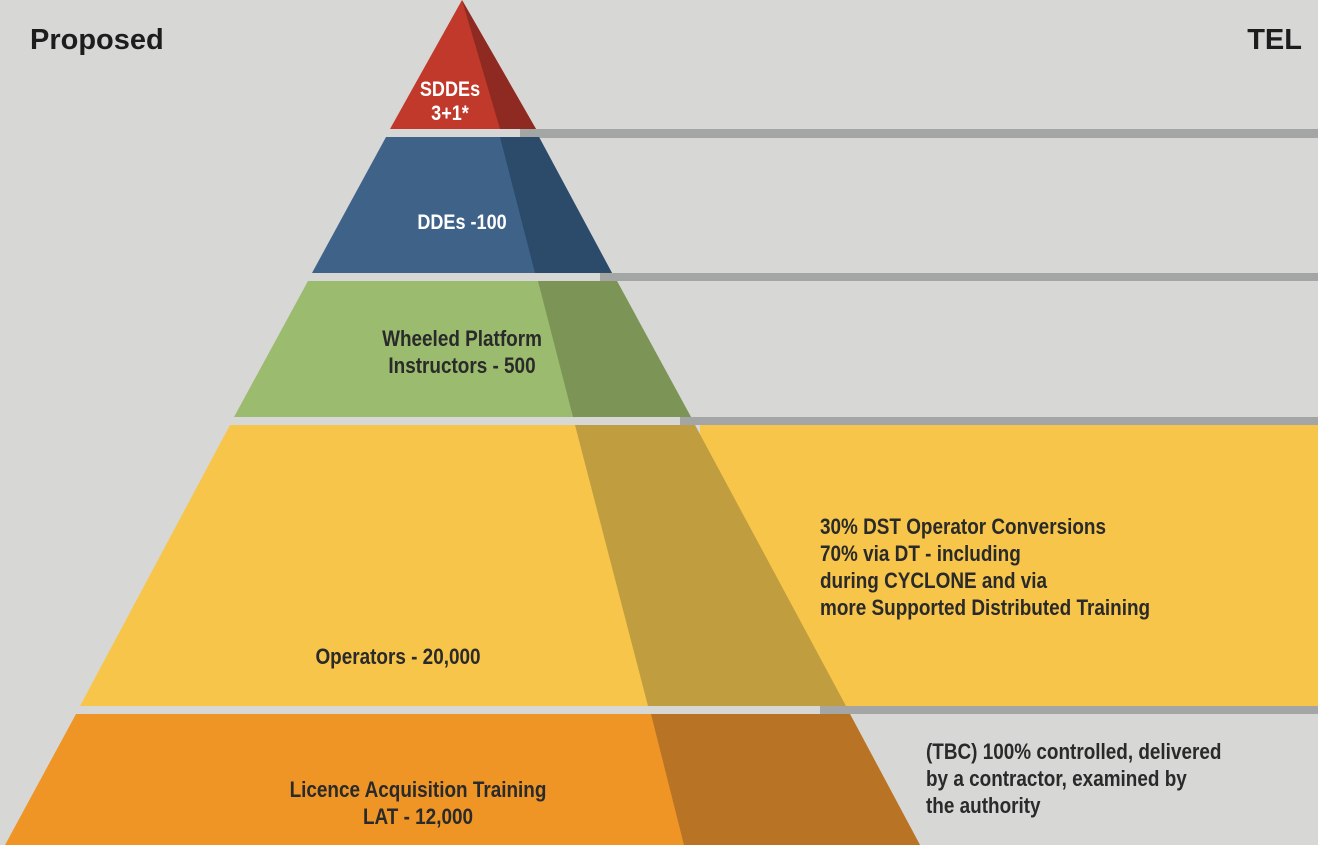 The width and height of the screenshot is (1318, 845). Describe the element at coordinates (450, 89) in the screenshot. I see `tier-label-line: SDDEs` at that location.